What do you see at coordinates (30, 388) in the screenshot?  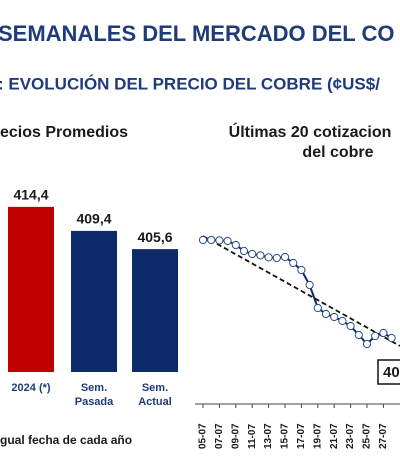 I see `x-tick-label: 2024 (*)` at bounding box center [30, 388].